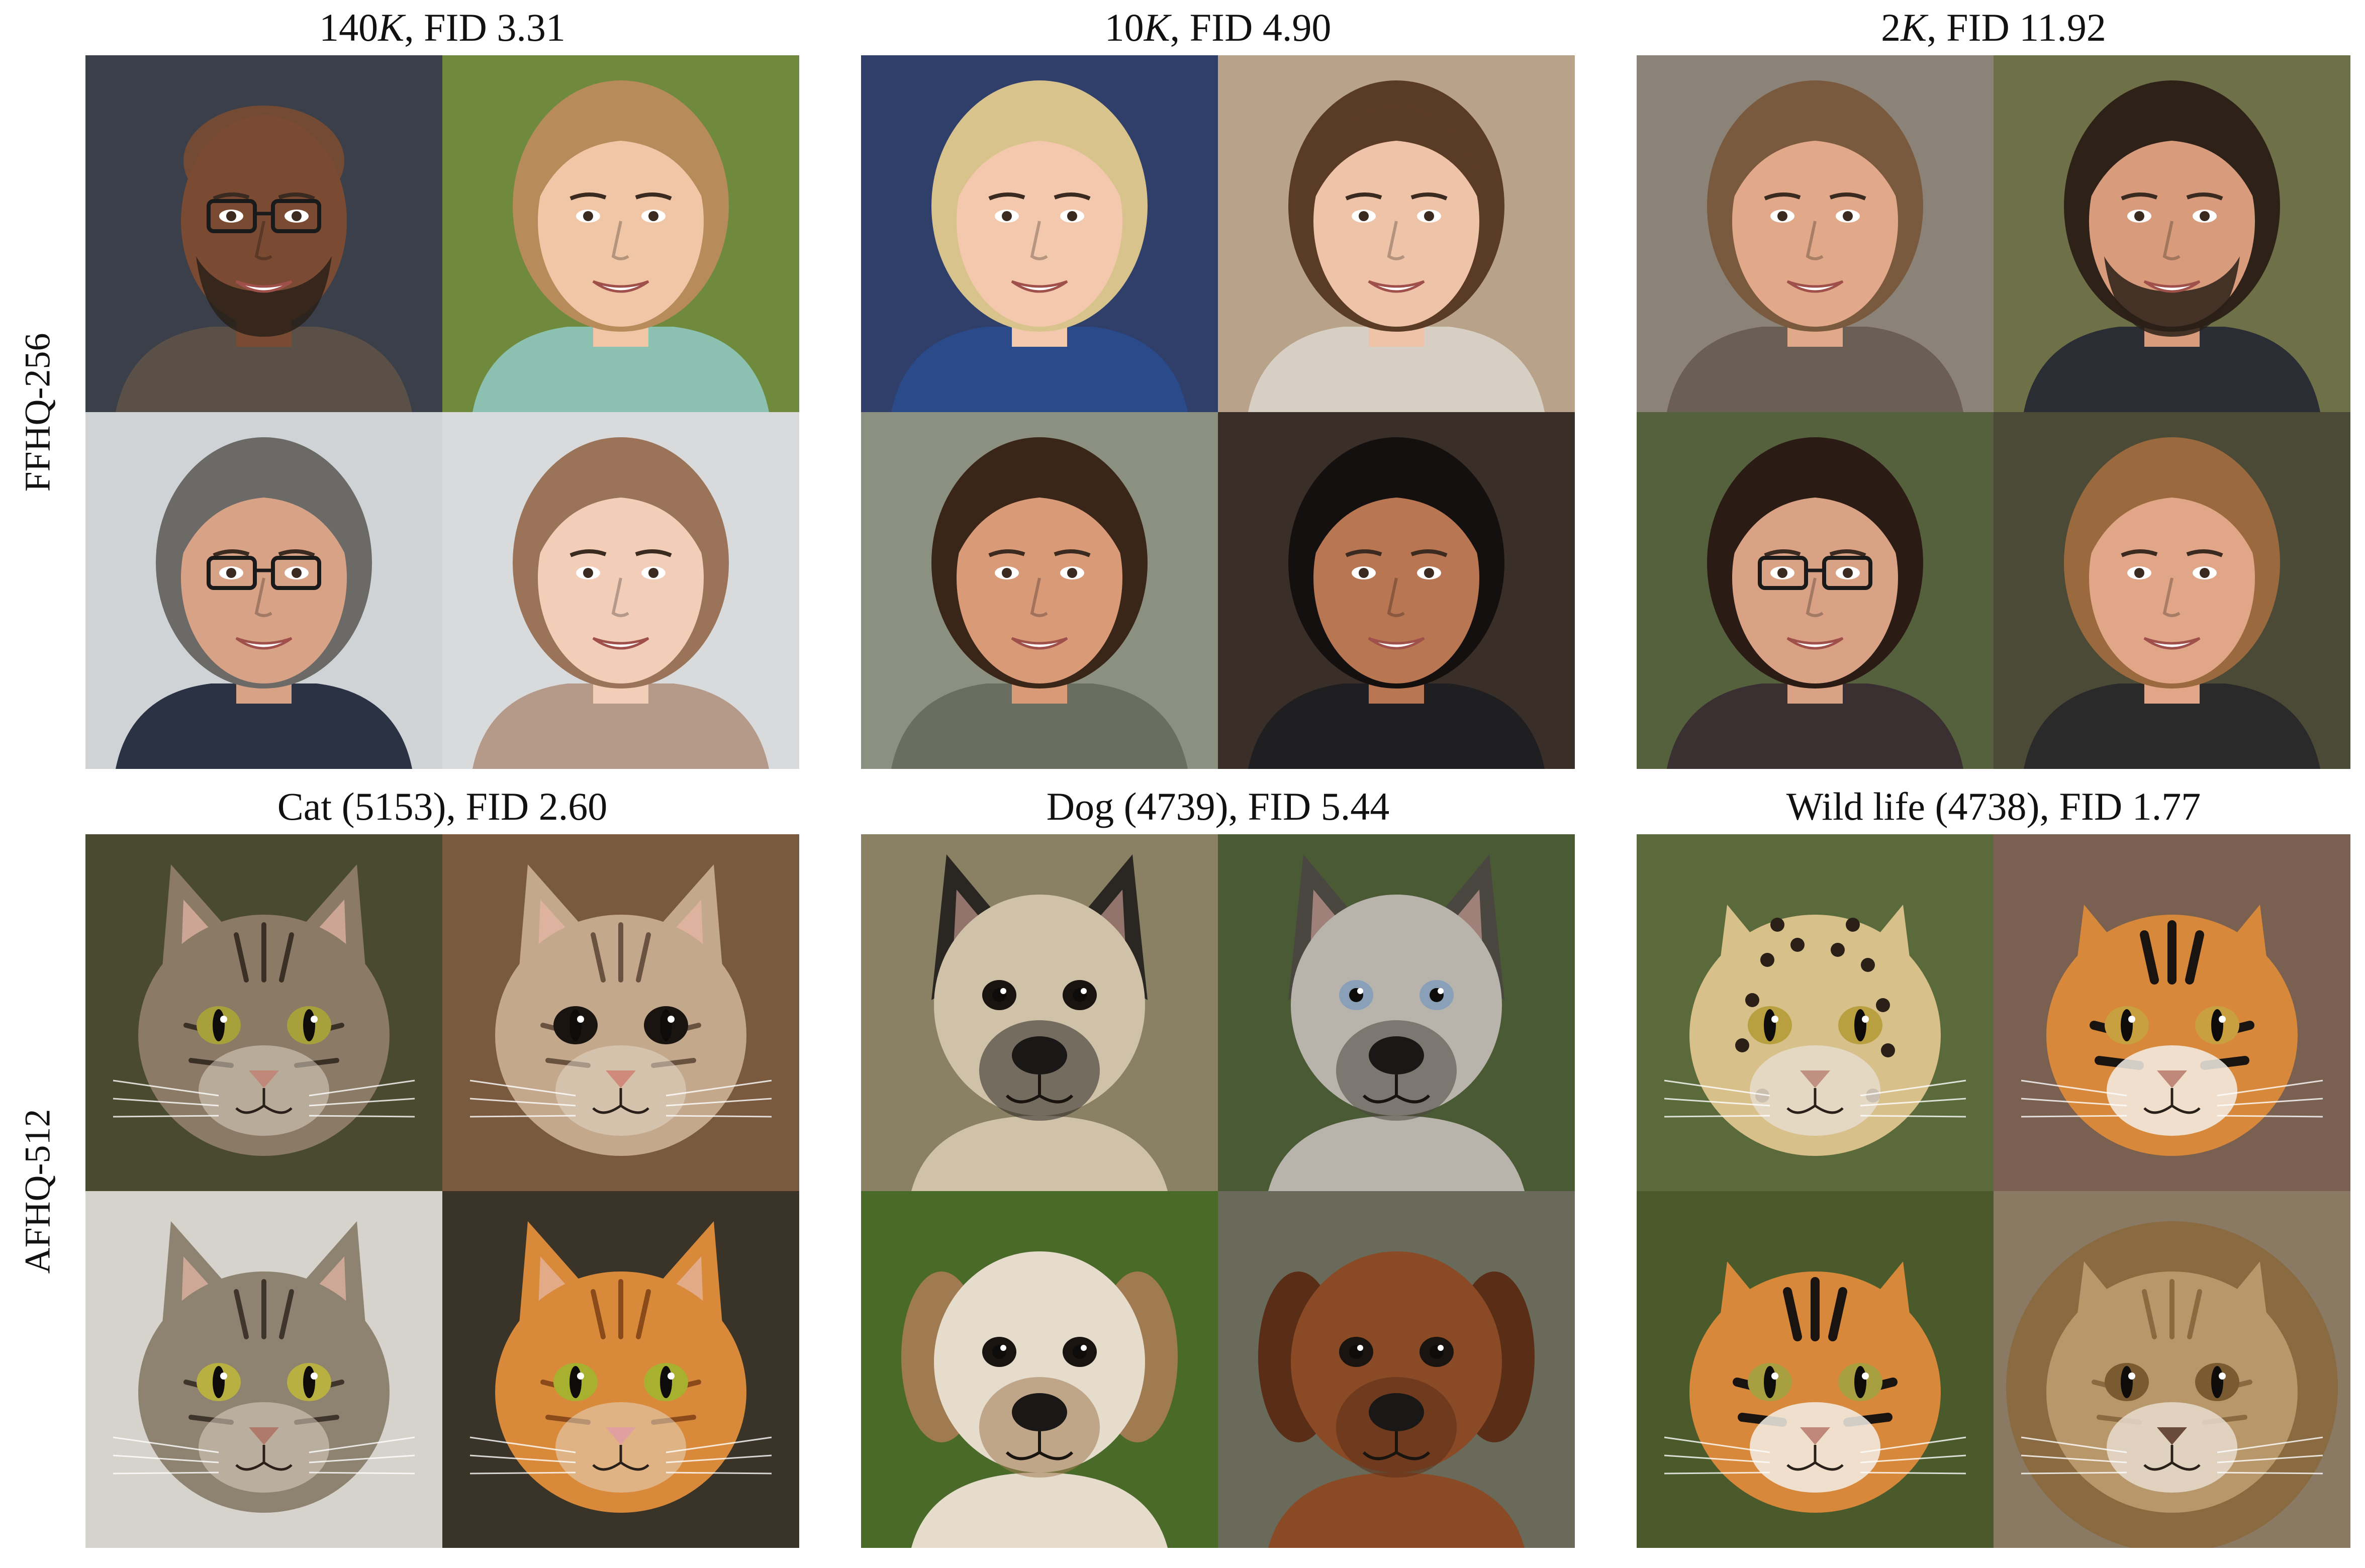  What do you see at coordinates (349, 27) in the screenshot?
I see `panel-title-text: 140` at bounding box center [349, 27].